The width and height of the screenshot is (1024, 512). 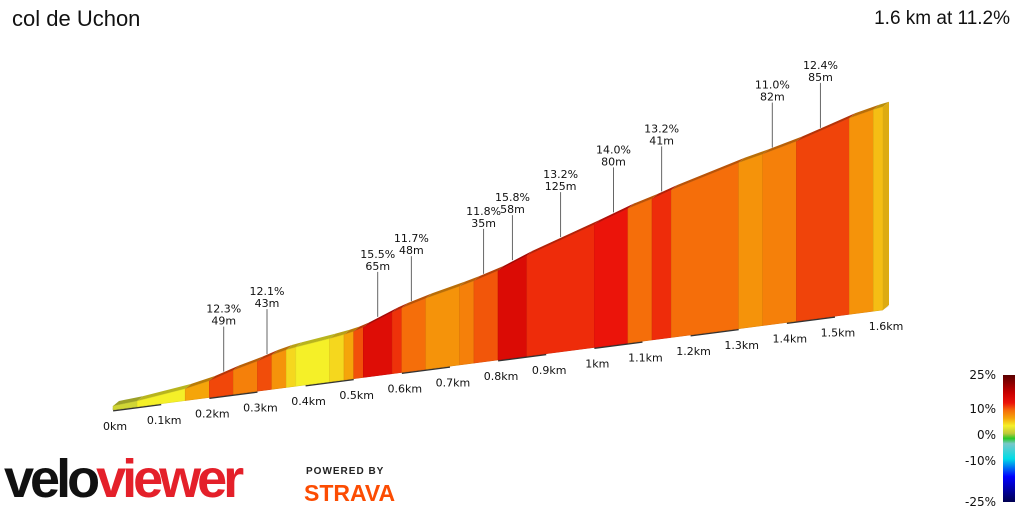 What do you see at coordinates (483, 223) in the screenshot?
I see `annotation-length: 35m` at bounding box center [483, 223].